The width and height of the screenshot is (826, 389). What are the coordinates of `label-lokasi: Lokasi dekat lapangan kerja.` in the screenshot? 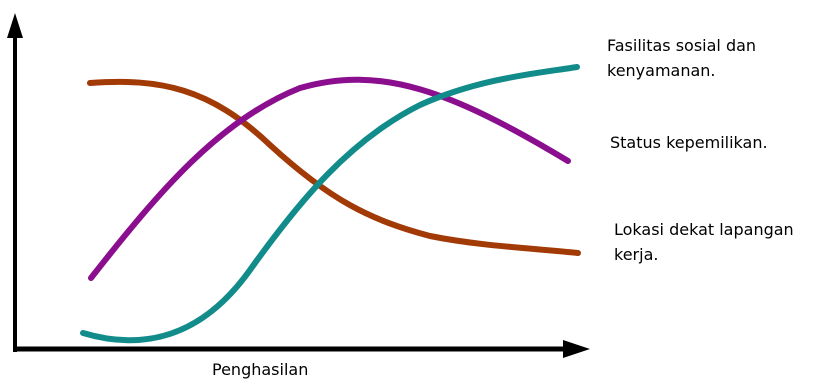 It's located at (704, 242).